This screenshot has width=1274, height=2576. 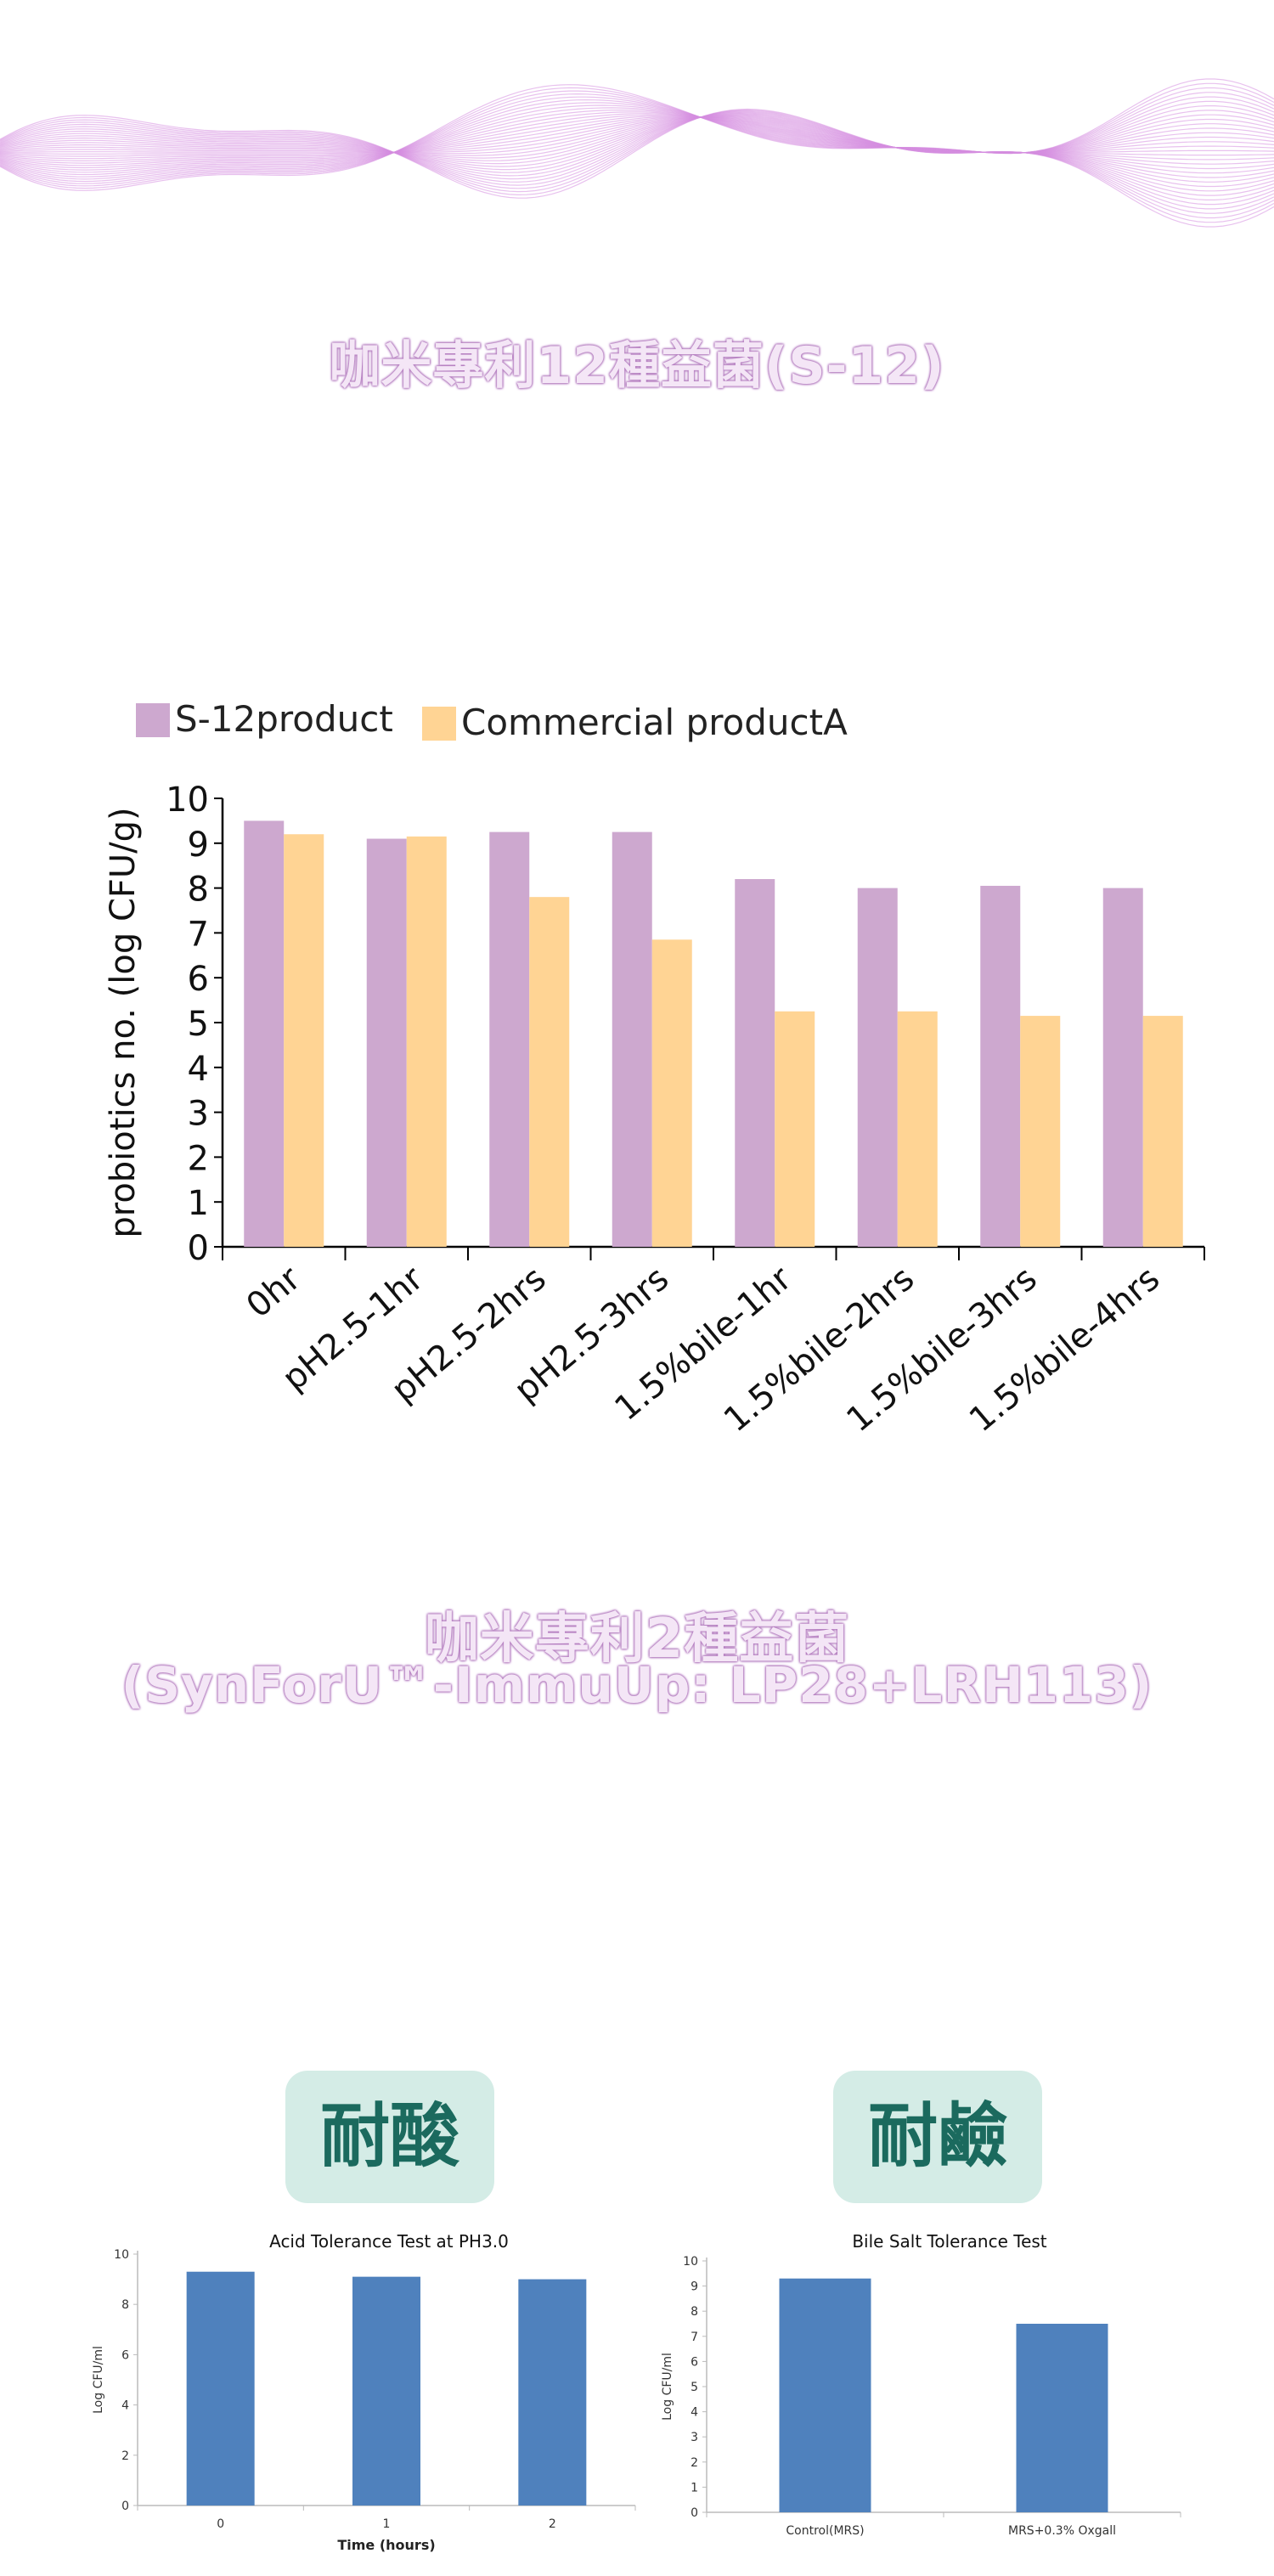 I want to click on wave-decoration, so click(x=637, y=153).